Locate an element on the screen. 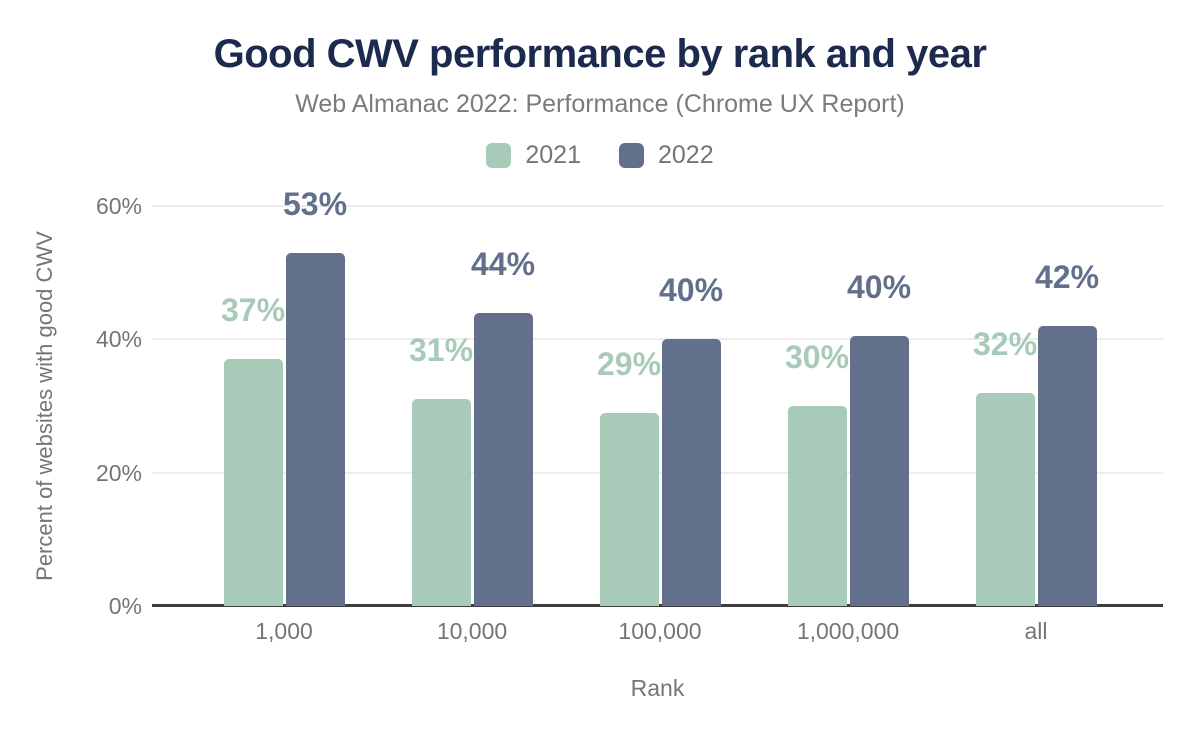 The image size is (1200, 742). legend: 2021 2022 is located at coordinates (600, 155).